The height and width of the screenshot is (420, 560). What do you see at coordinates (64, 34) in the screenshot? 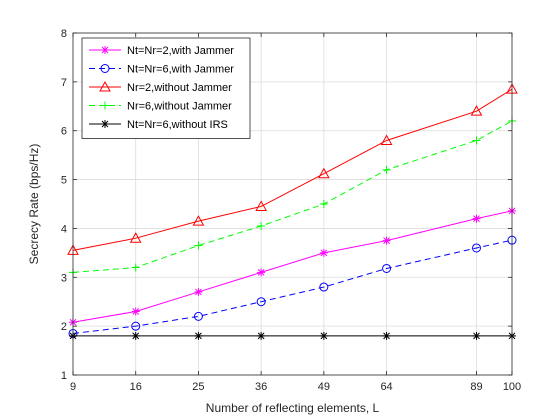
I see `y-tick-label: 8` at bounding box center [64, 34].